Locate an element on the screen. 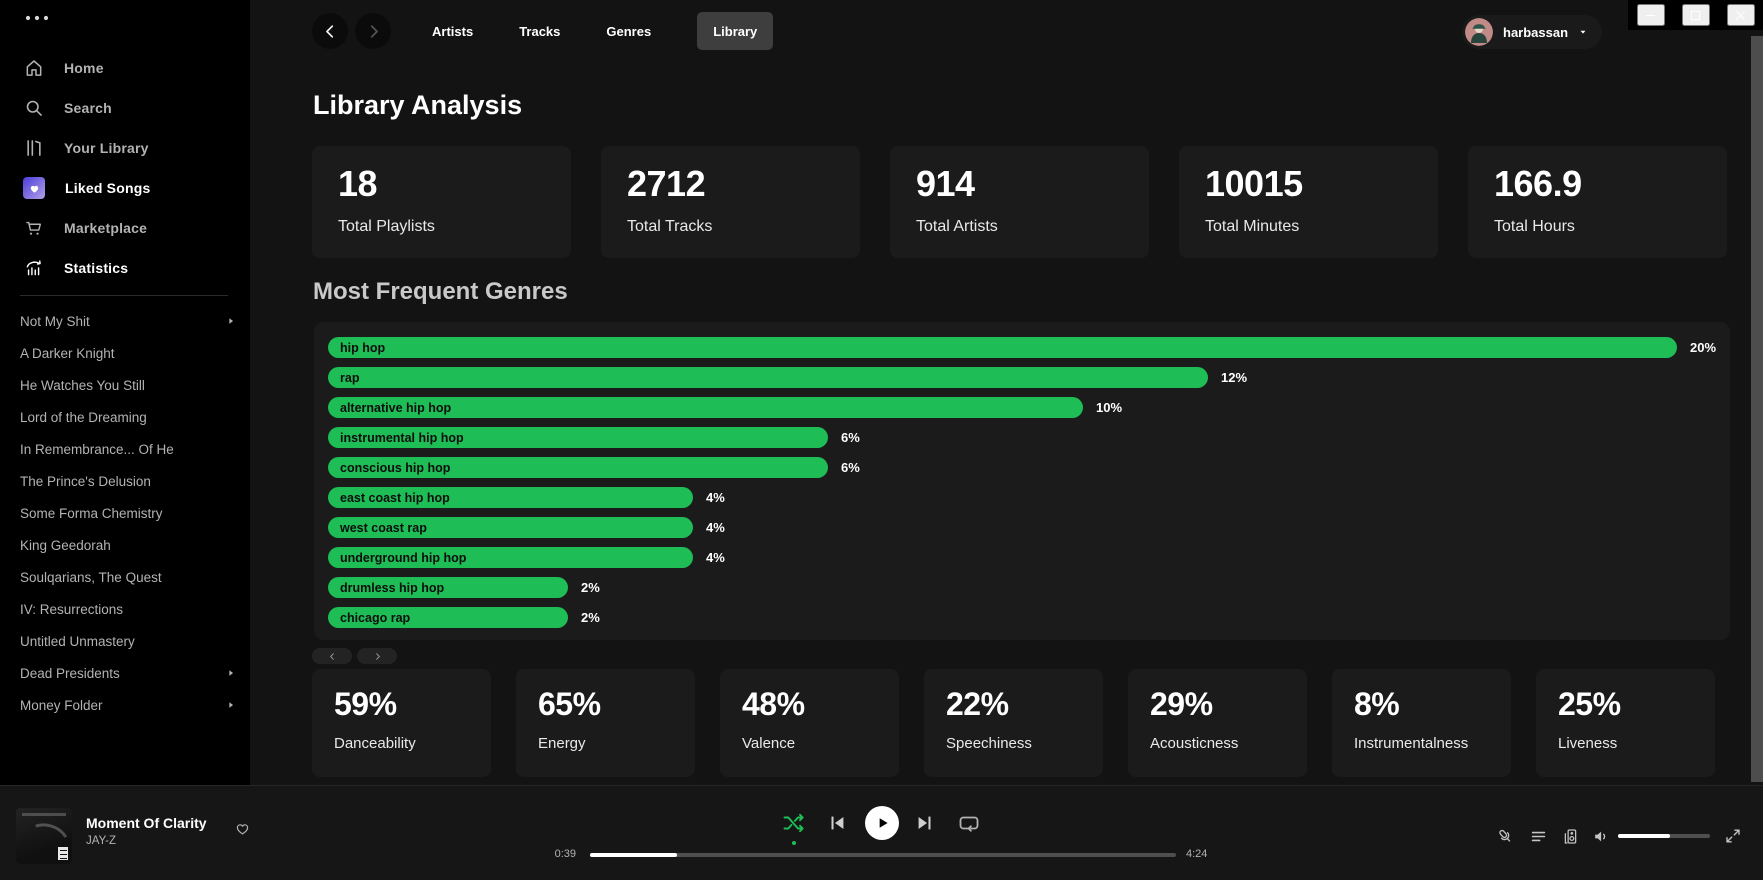 The width and height of the screenshot is (1763, 880). queue-button is located at coordinates (1538, 836).